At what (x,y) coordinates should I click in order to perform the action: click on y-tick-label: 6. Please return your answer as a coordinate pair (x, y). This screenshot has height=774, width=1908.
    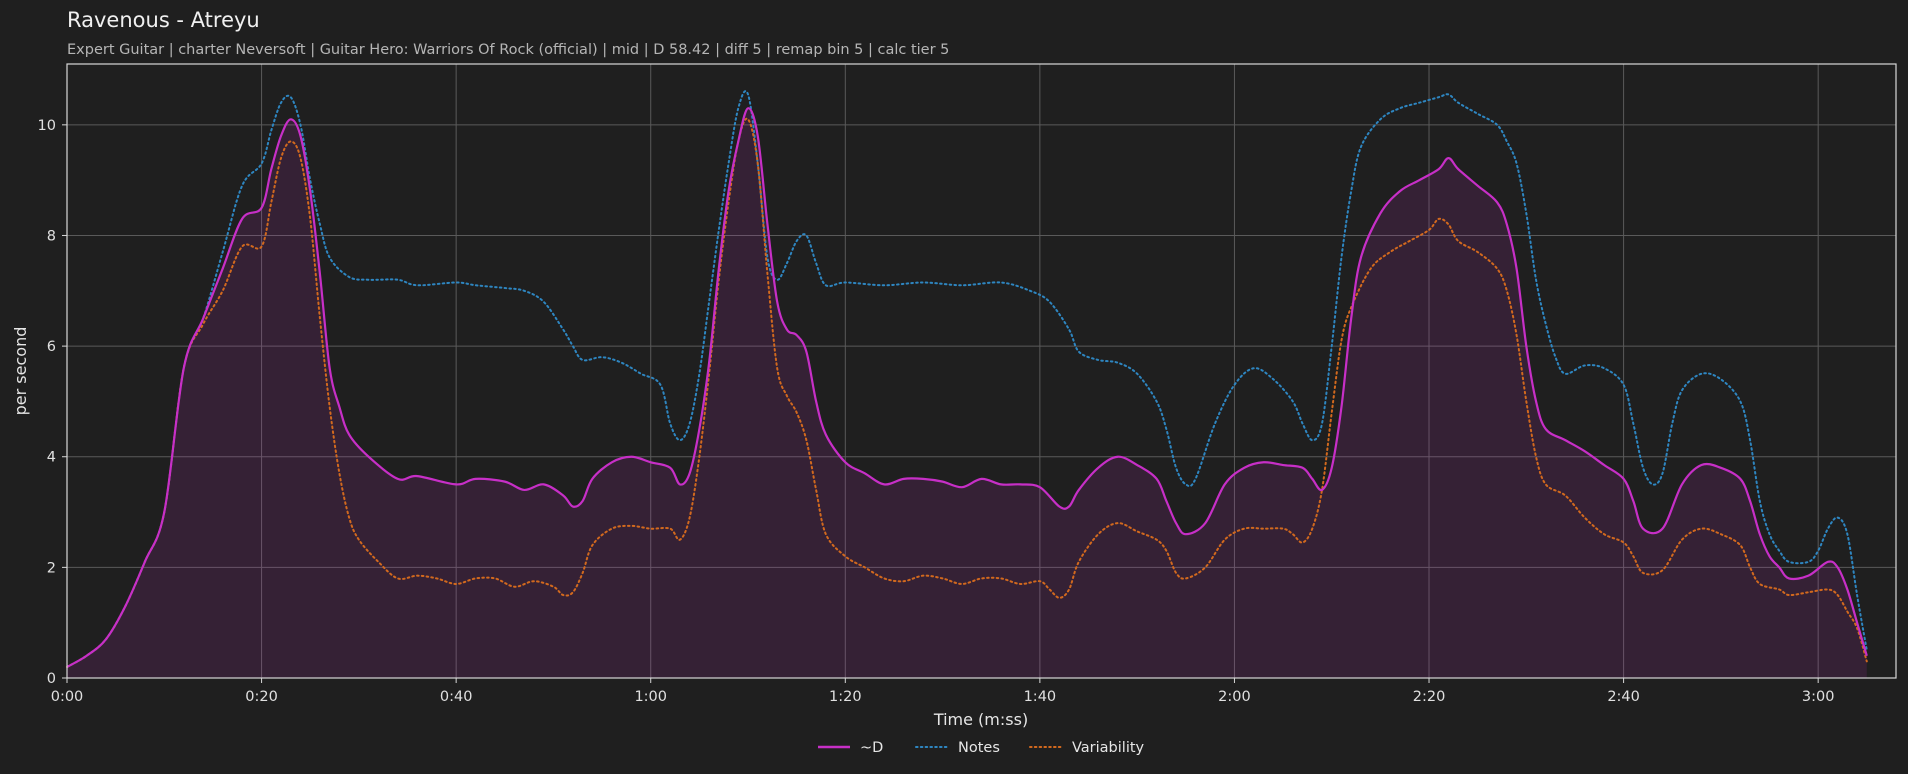
    Looking at the image, I should click on (51, 347).